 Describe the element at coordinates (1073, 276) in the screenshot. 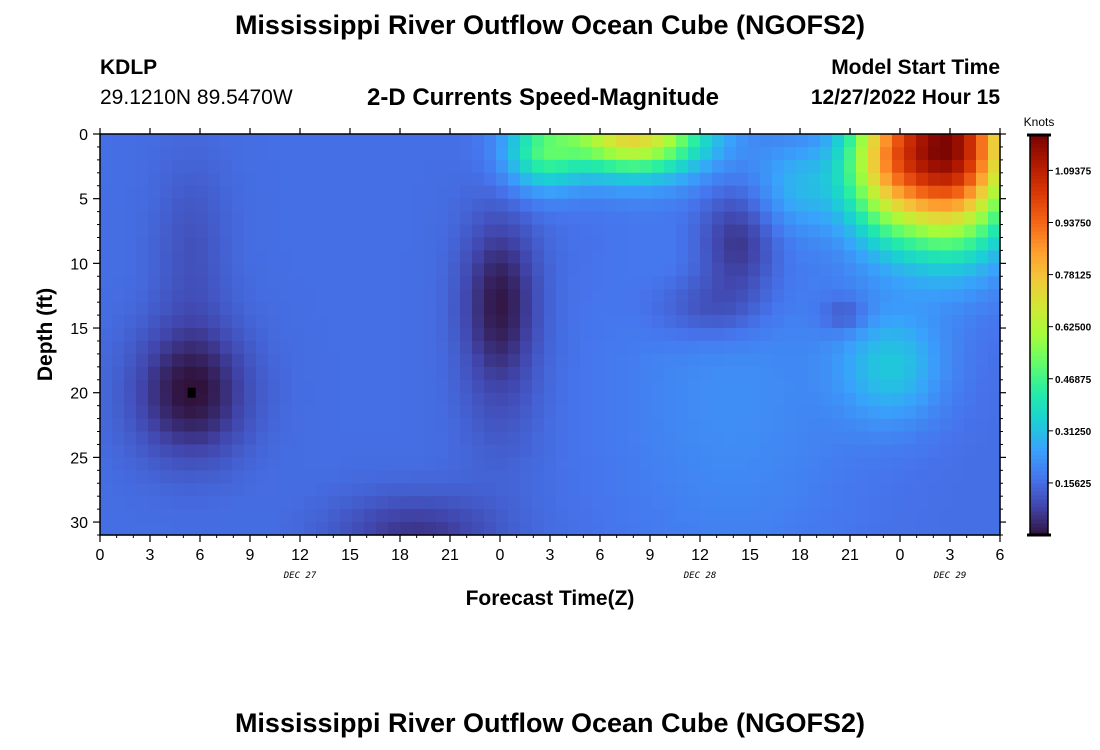

I see `colorbar-tick-label: 0.78125` at that location.